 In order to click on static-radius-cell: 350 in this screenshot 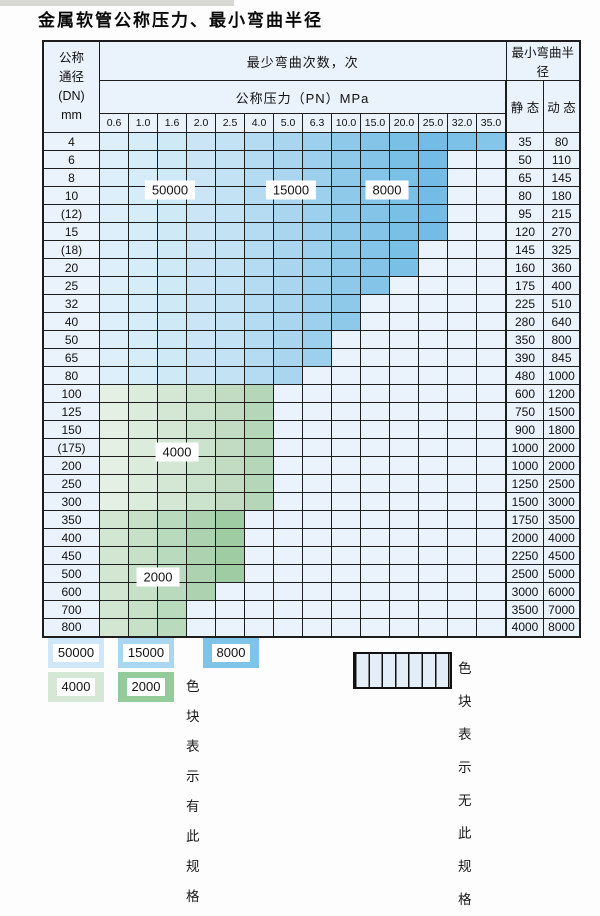, I will do `click(524, 339)`.